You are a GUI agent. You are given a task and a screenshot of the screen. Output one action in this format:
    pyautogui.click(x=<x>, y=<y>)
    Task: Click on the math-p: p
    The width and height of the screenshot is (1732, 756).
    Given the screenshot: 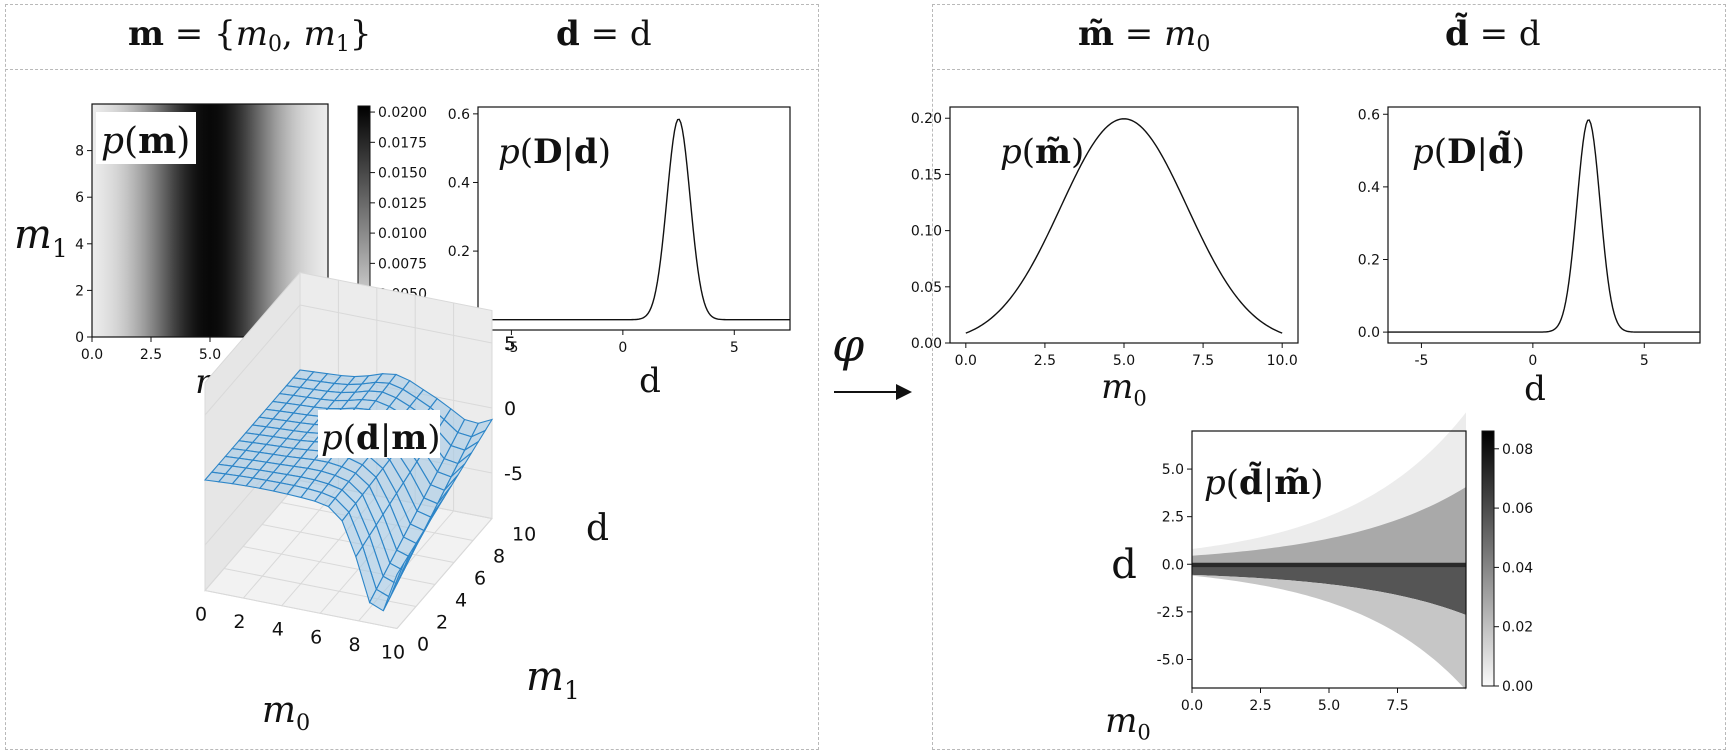 What is the action you would take?
    pyautogui.click(x=1011, y=152)
    